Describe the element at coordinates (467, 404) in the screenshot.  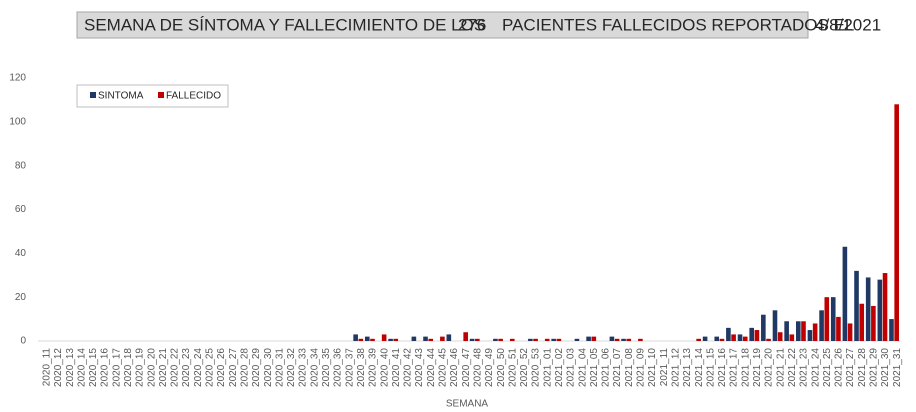
I see `x-axis-title: SEMANA` at that location.